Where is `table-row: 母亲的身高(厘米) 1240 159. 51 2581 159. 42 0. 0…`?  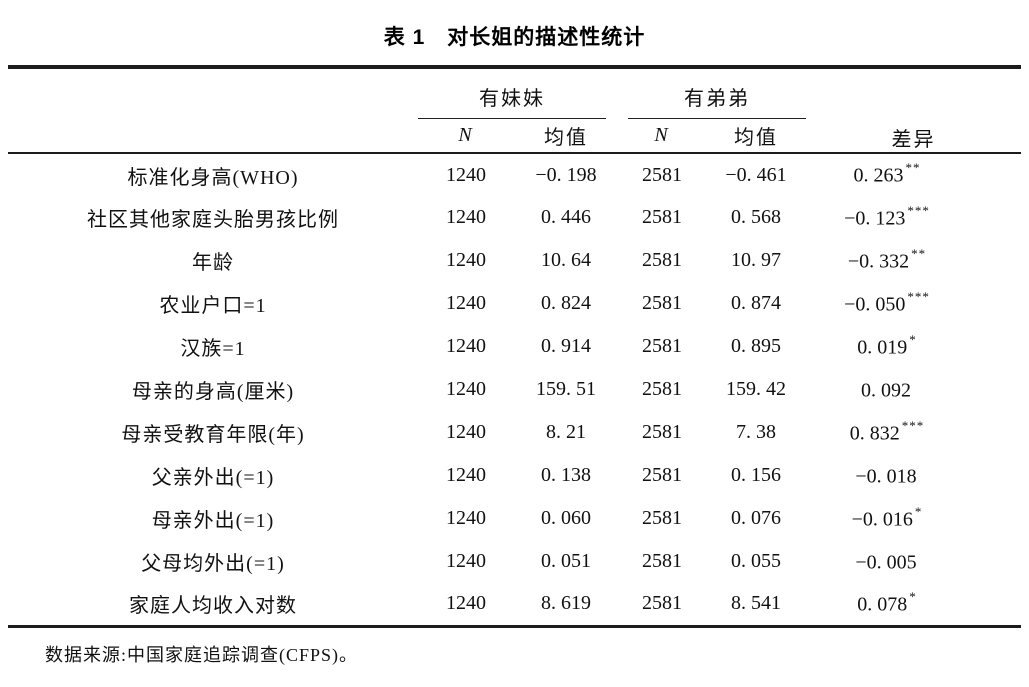
table-row: 母亲的身高(厘米) 1240 159. 51 2581 159. 42 0. 0… is located at coordinates (514, 389).